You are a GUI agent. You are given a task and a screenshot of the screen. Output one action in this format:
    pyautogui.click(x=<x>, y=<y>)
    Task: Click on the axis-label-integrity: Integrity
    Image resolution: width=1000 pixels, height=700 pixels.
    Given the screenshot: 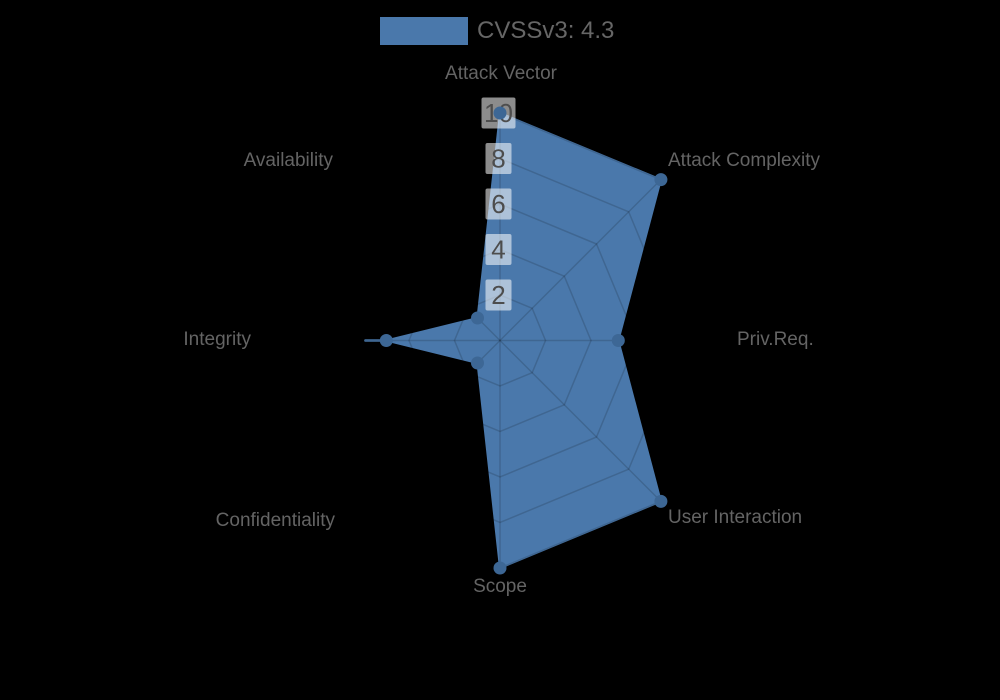 What is the action you would take?
    pyautogui.click(x=217, y=339)
    